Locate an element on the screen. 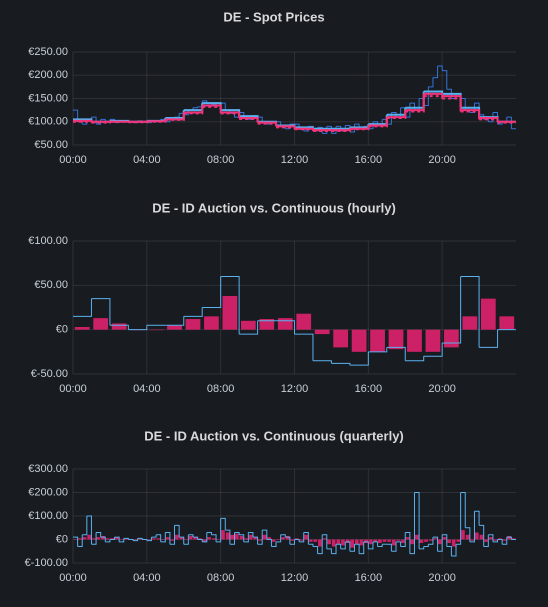 Image resolution: width=548 pixels, height=607 pixels. y-tick-label: €100.00 is located at coordinates (48, 241).